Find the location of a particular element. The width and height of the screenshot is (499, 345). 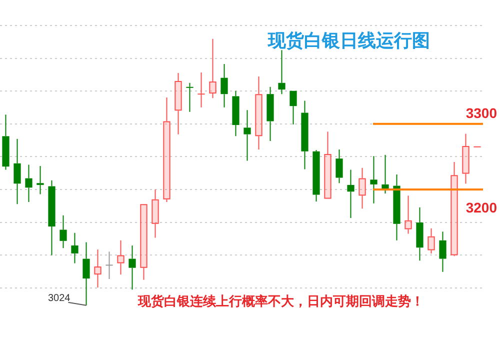

chart-title: 现货白银日线运行图 is located at coordinates (348, 41).